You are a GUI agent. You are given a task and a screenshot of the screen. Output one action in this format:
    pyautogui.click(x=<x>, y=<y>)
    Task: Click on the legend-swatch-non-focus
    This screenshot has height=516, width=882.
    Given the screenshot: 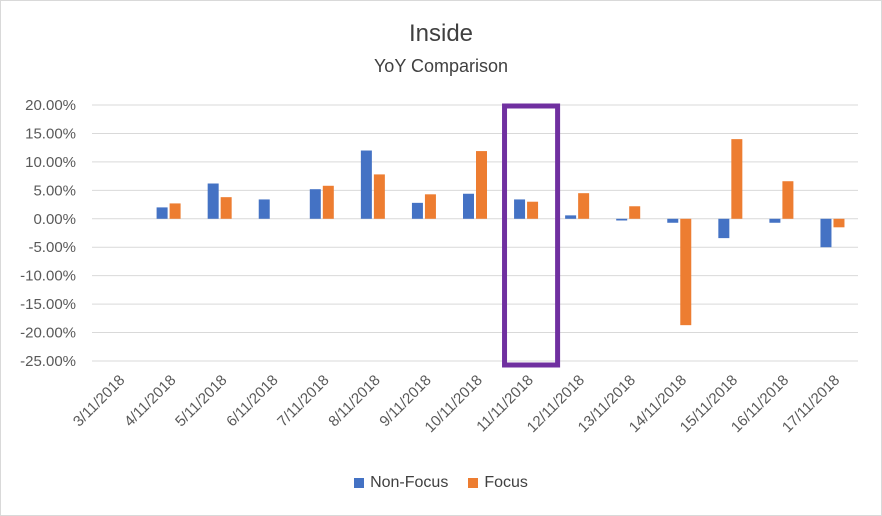 What is the action you would take?
    pyautogui.click(x=359, y=483)
    